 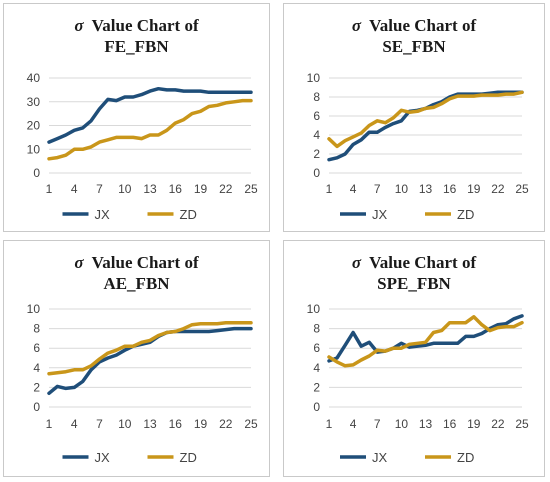 I want to click on chart-title-line2: FE_FBN, so click(x=136, y=46).